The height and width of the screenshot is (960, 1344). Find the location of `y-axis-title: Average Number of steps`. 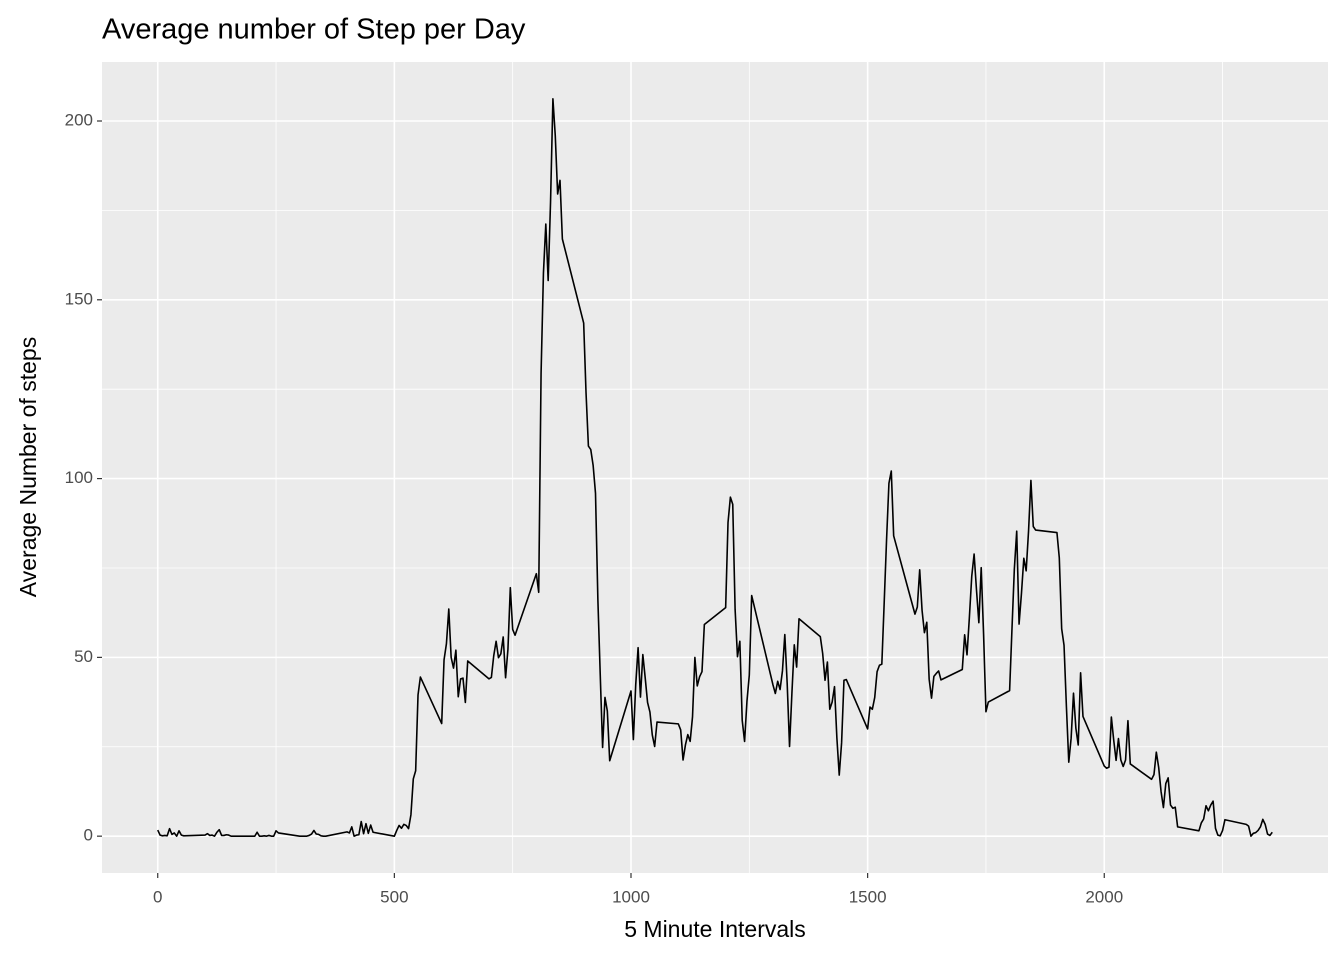

y-axis-title: Average Number of steps is located at coordinates (28, 467).